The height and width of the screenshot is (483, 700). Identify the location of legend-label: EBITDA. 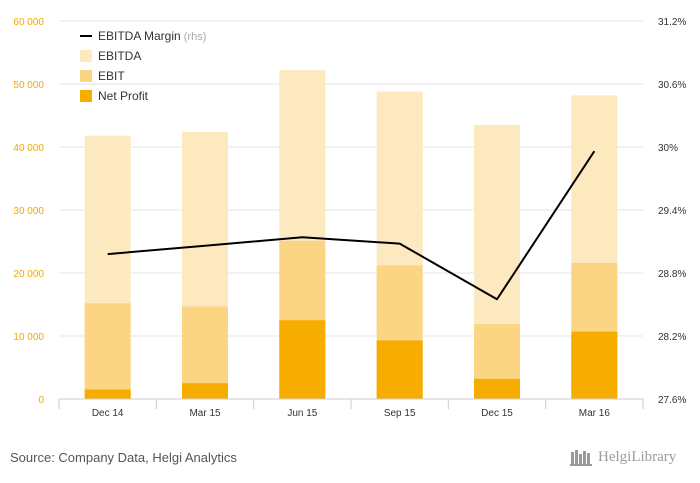
(119, 56).